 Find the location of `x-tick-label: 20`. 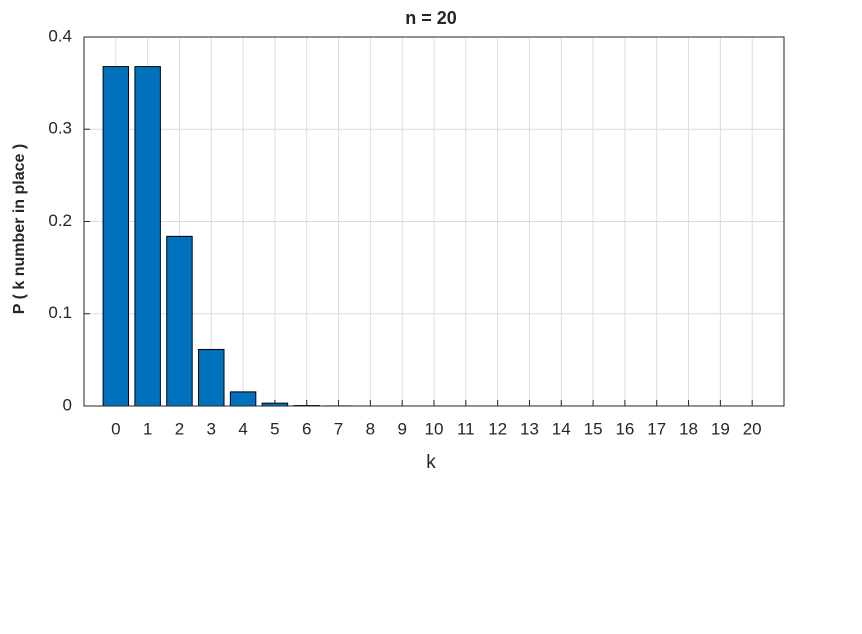

x-tick-label: 20 is located at coordinates (752, 428).